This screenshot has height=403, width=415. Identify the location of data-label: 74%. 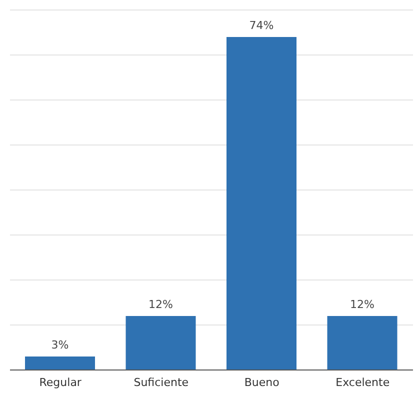
(261, 25).